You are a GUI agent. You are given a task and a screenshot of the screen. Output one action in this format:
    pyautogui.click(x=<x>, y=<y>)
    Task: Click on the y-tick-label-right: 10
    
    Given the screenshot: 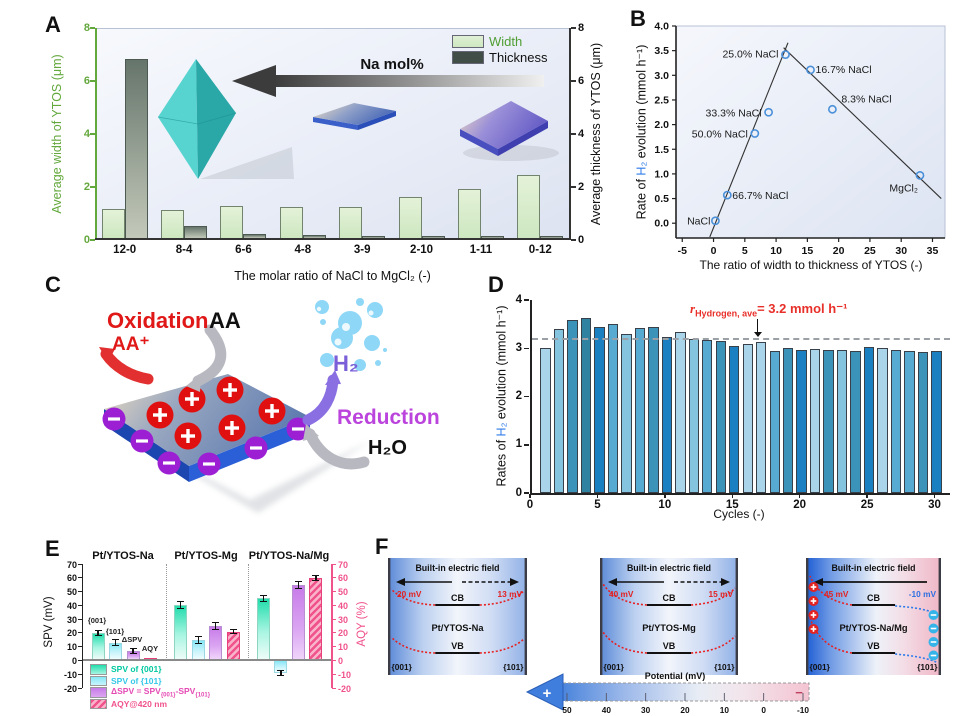 What is the action you would take?
    pyautogui.click(x=343, y=647)
    